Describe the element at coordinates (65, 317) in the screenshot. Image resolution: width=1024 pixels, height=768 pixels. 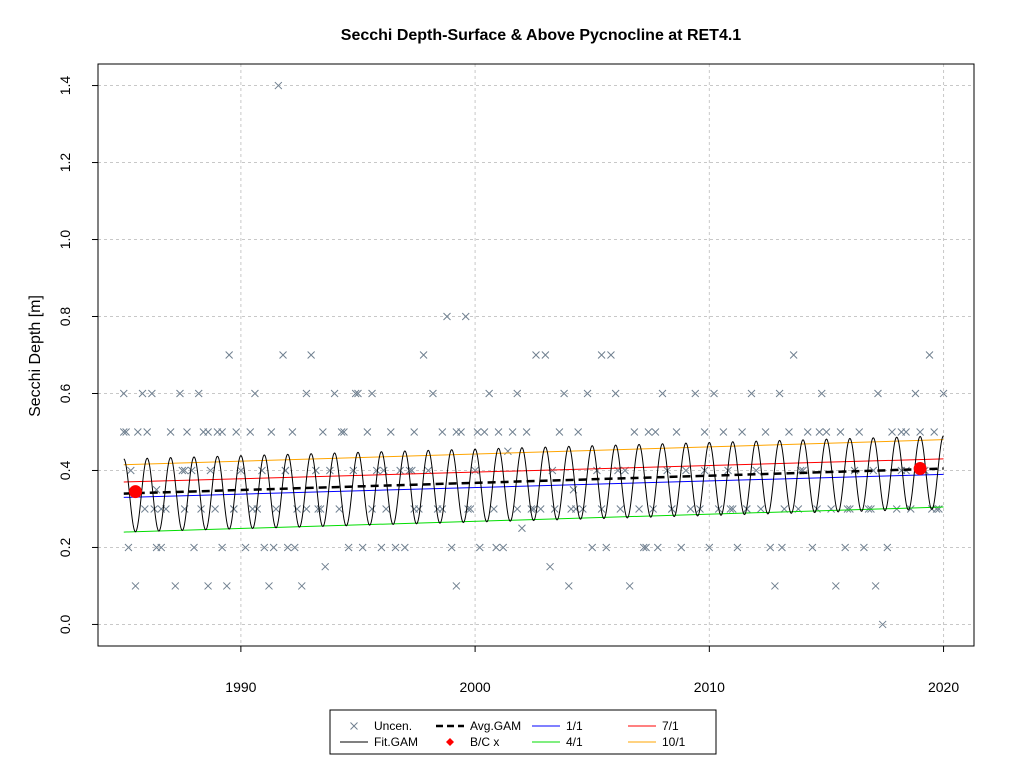
I see `y-tick-label: 0.8` at that location.